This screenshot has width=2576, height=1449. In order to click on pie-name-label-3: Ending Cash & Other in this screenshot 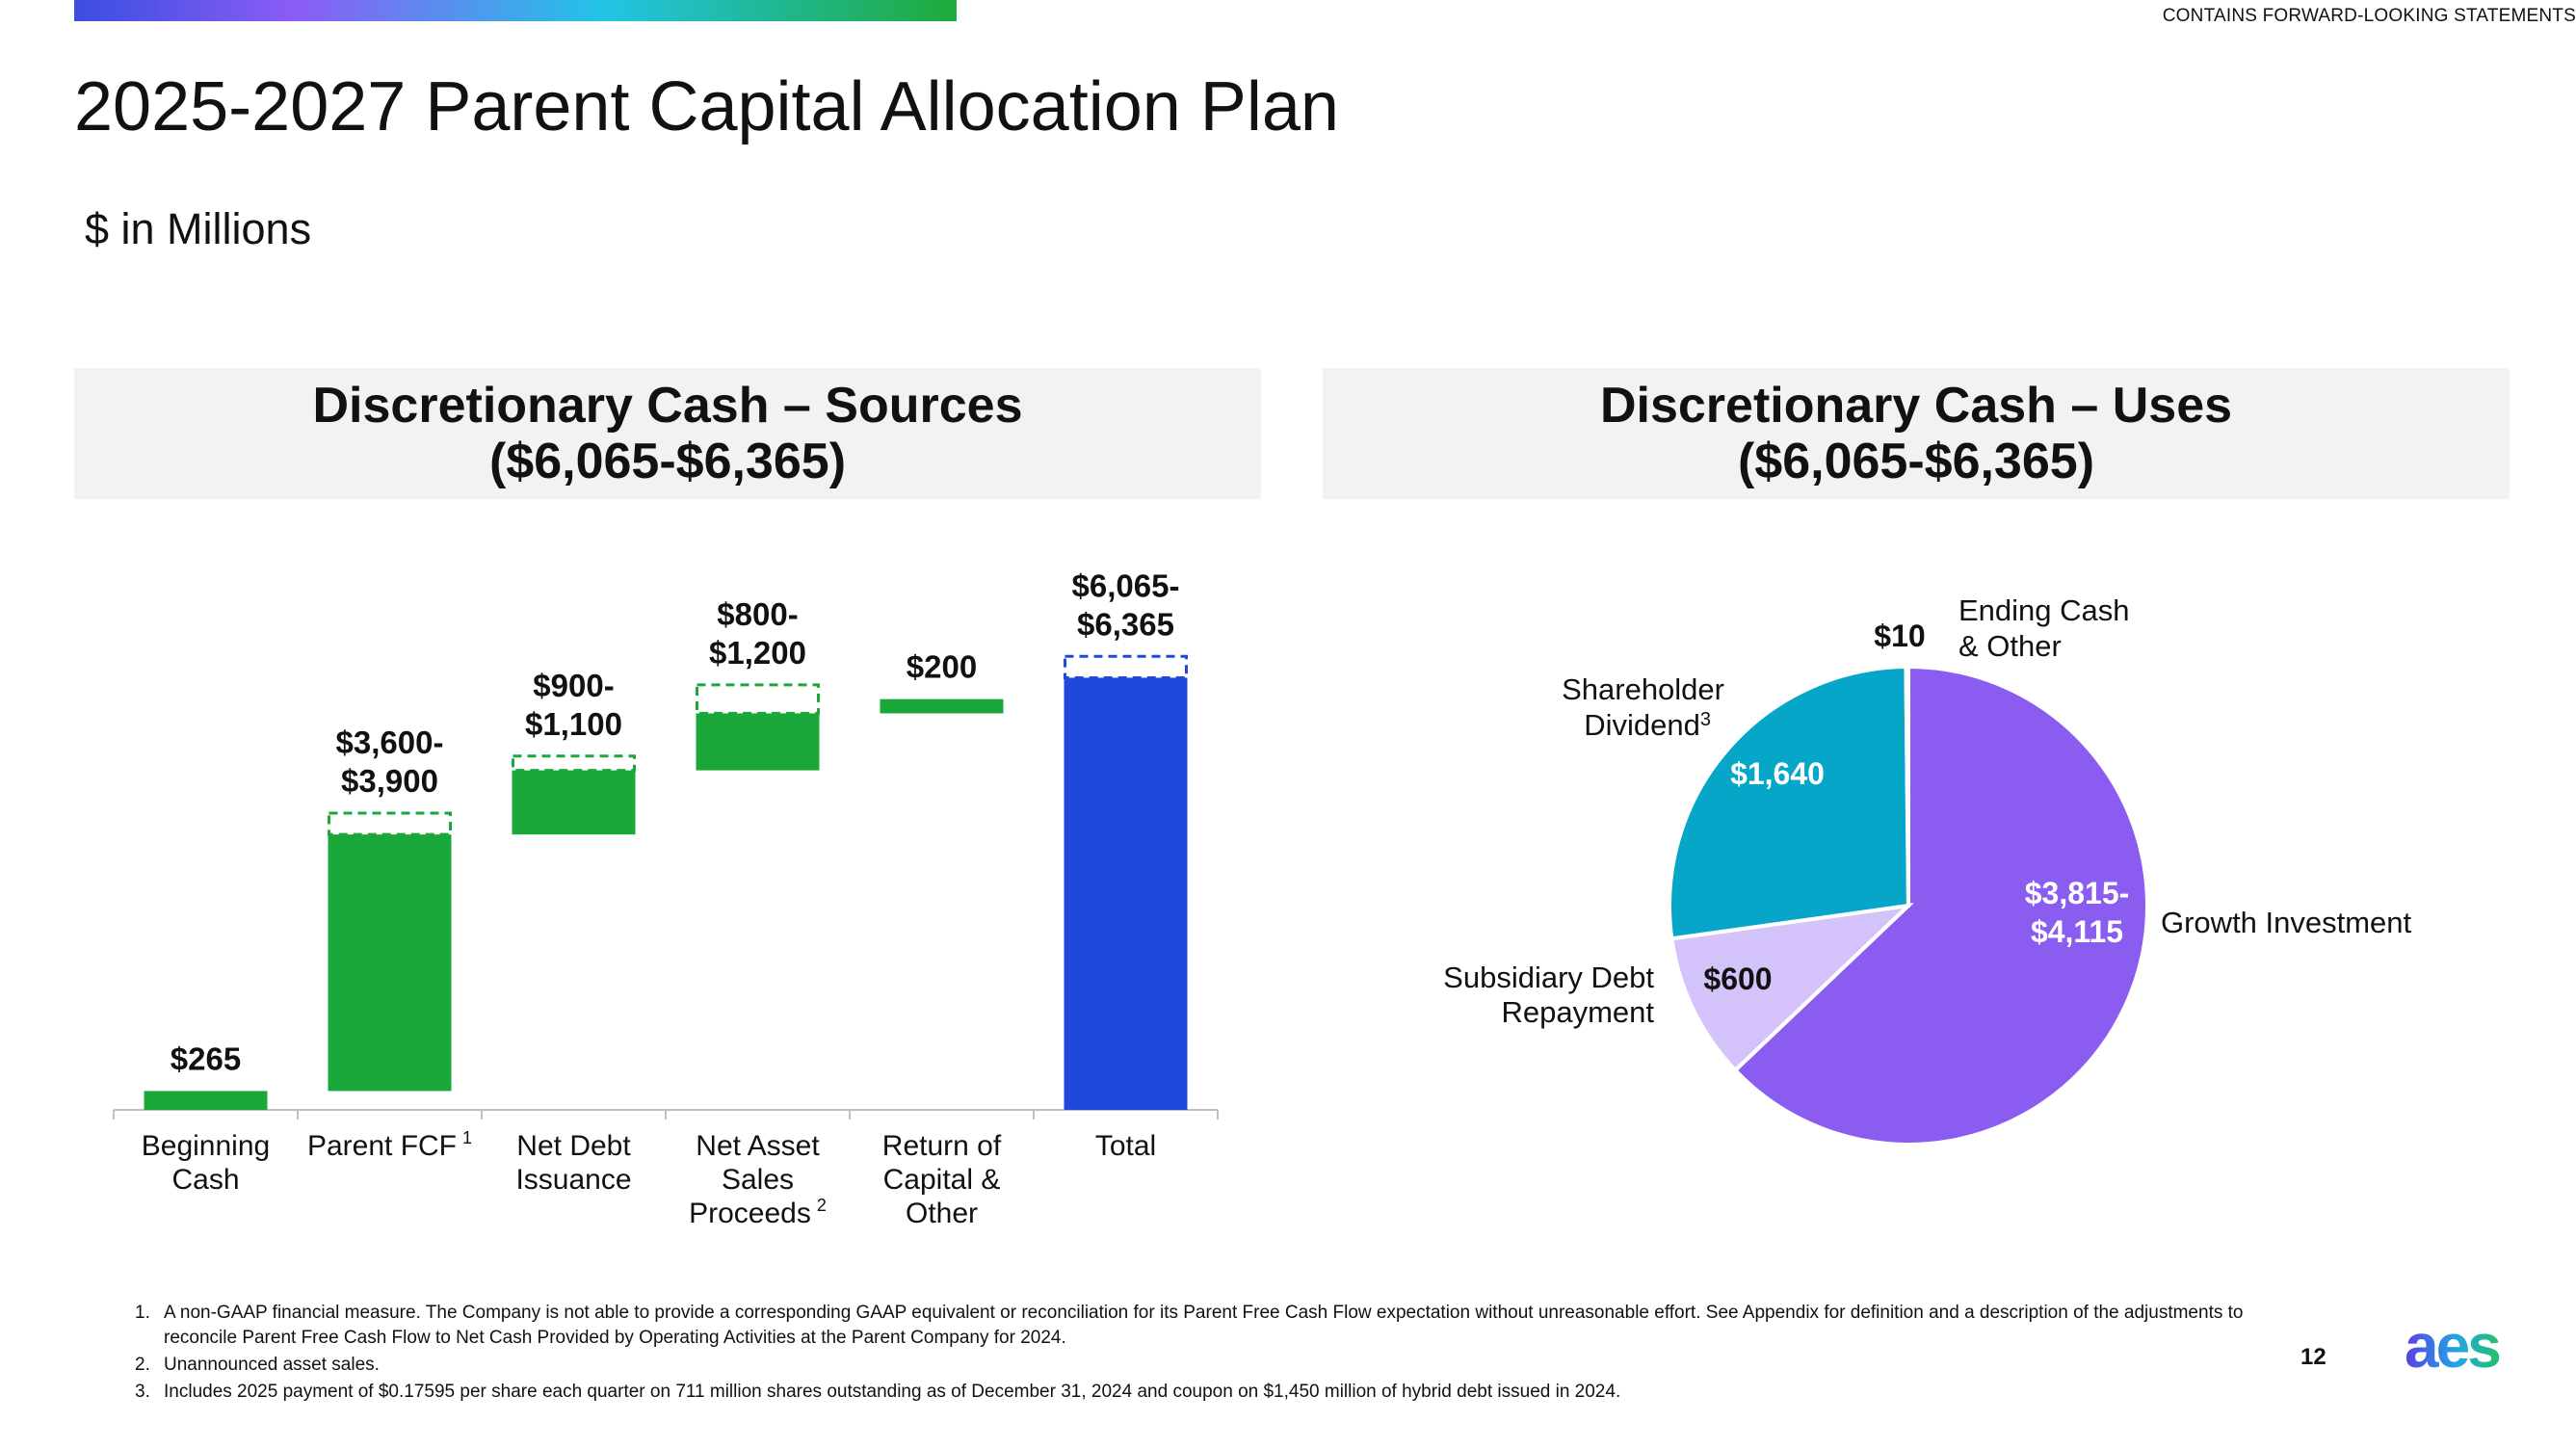, I will do `click(2044, 628)`.